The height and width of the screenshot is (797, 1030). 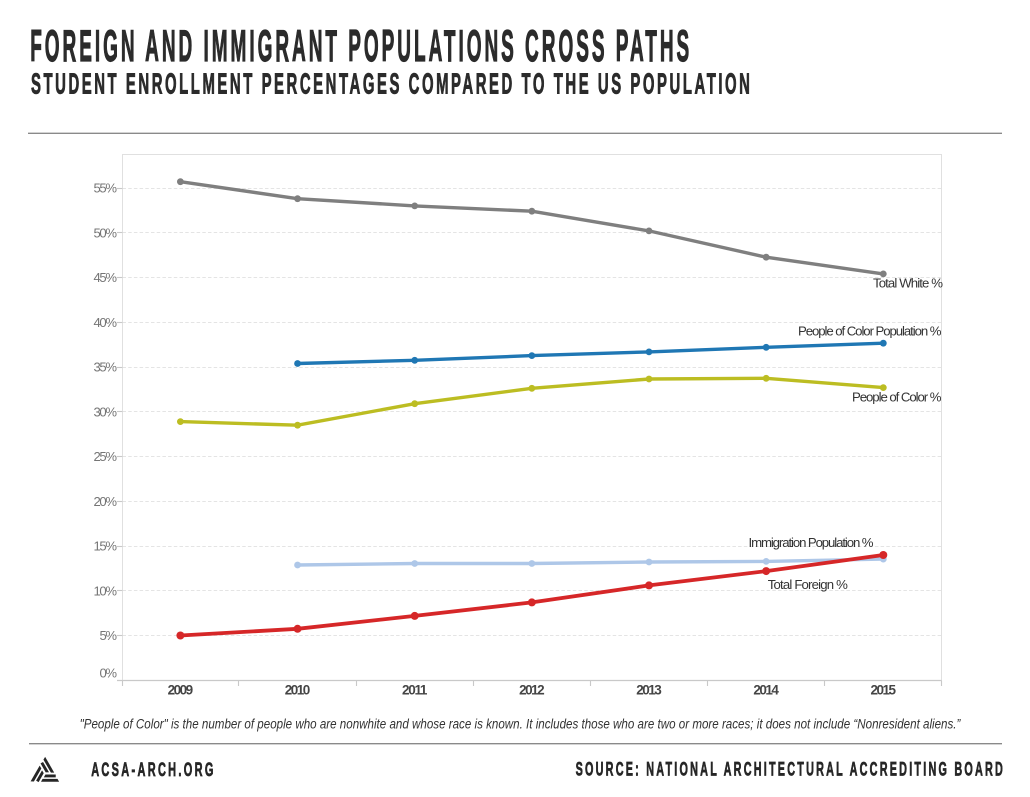 What do you see at coordinates (106, 232) in the screenshot?
I see `svg-text: 50%` at bounding box center [106, 232].